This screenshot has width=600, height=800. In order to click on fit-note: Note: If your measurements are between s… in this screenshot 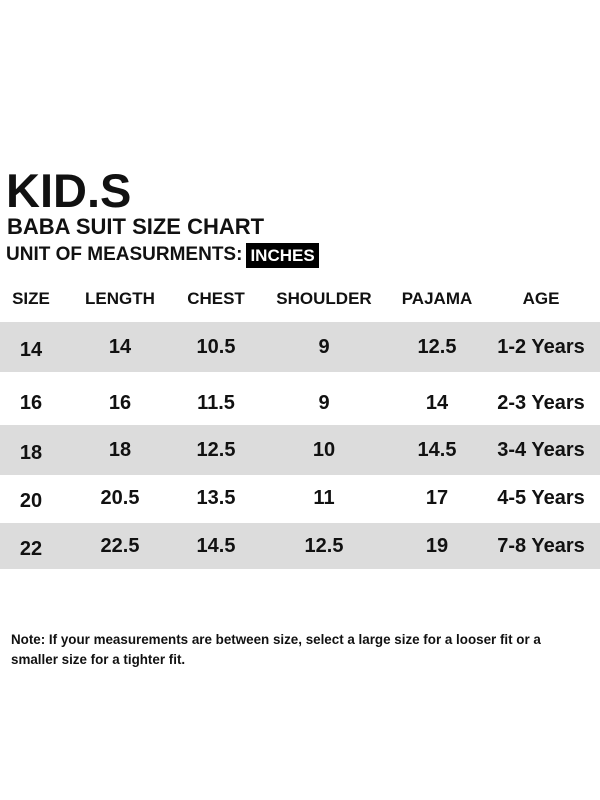, I will do `click(276, 649)`.